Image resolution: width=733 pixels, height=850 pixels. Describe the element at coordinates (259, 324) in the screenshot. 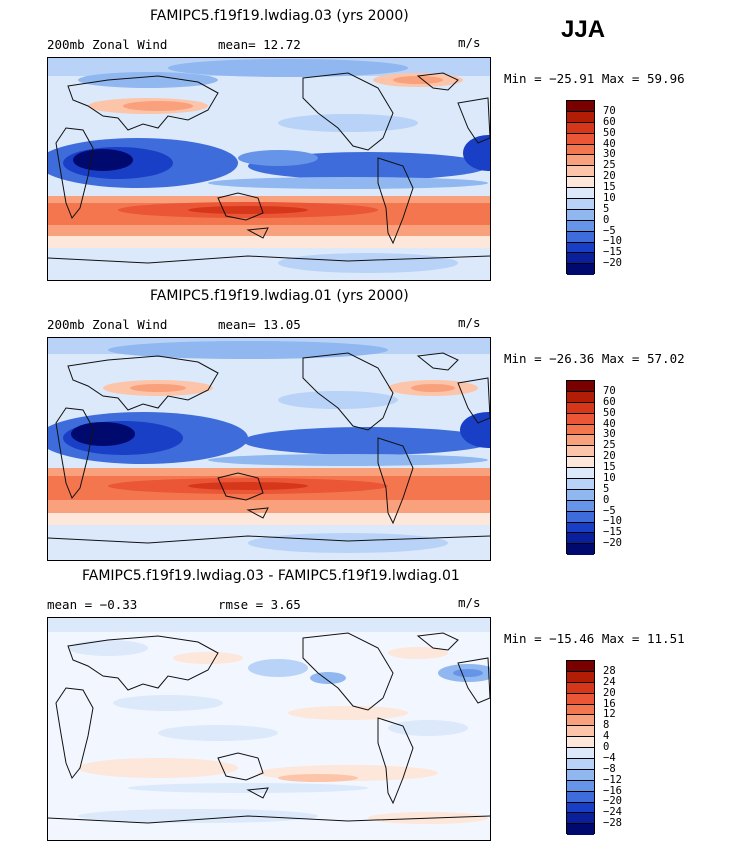

I see `panel2-mean: mean= 13.05` at that location.